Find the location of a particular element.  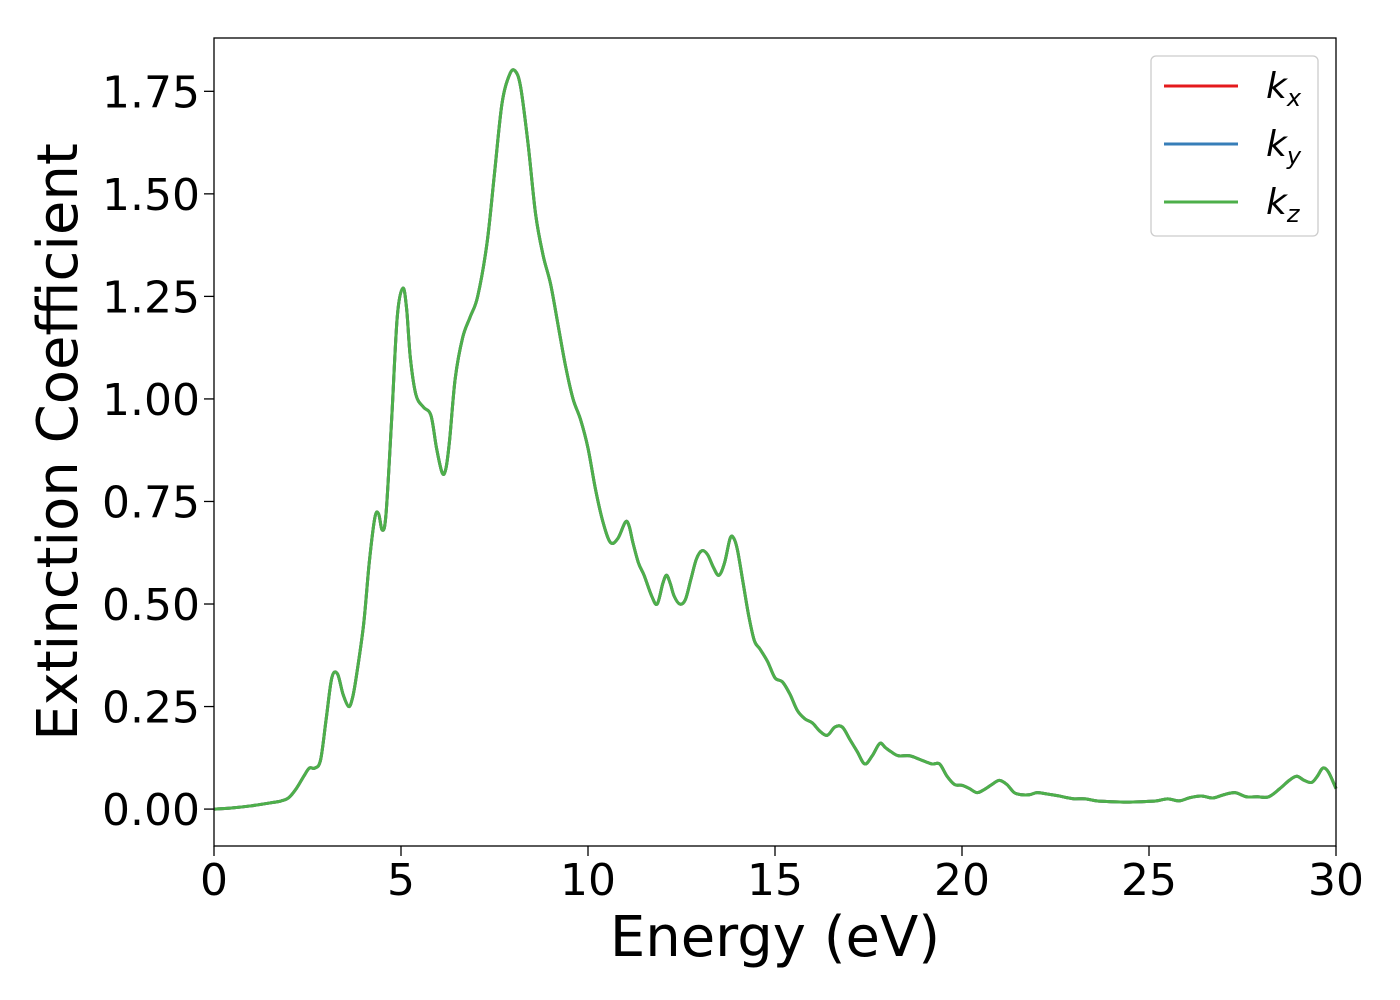

x-tick-label: 0 is located at coordinates (214, 880).